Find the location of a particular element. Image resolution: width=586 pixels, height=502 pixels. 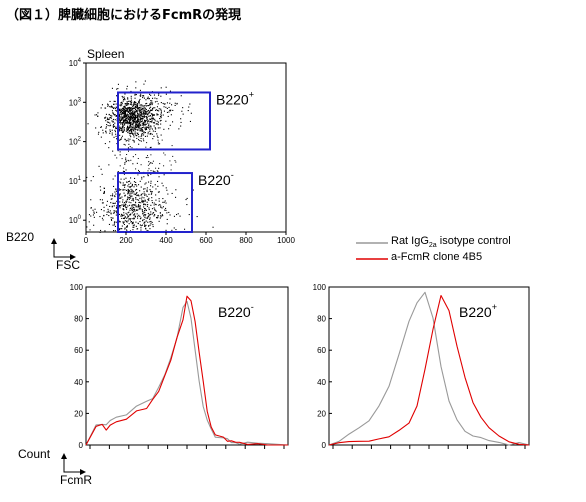

x-tick-label: 200 is located at coordinates (126, 240).